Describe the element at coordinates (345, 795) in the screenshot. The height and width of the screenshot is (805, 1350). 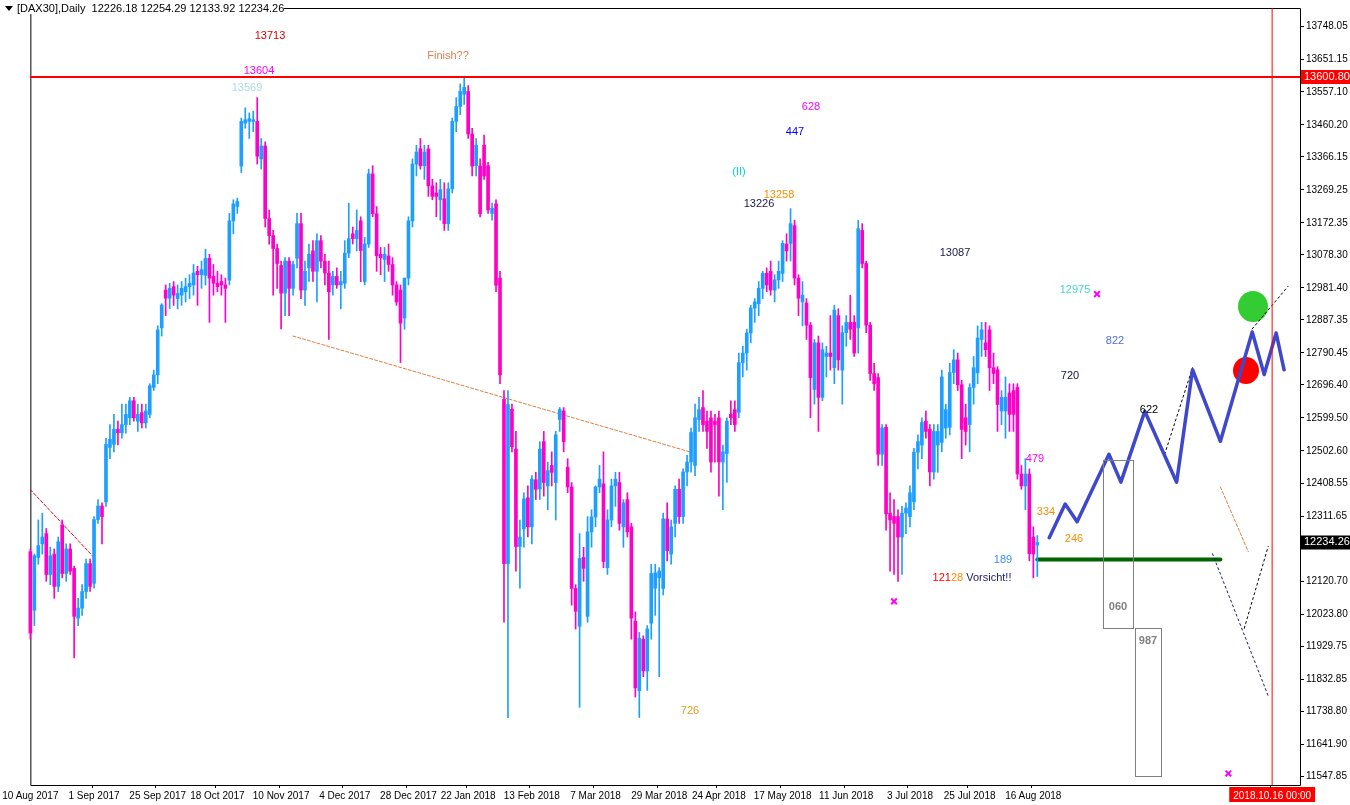
I see `x-tick-label: 4 Dec 2017` at that location.